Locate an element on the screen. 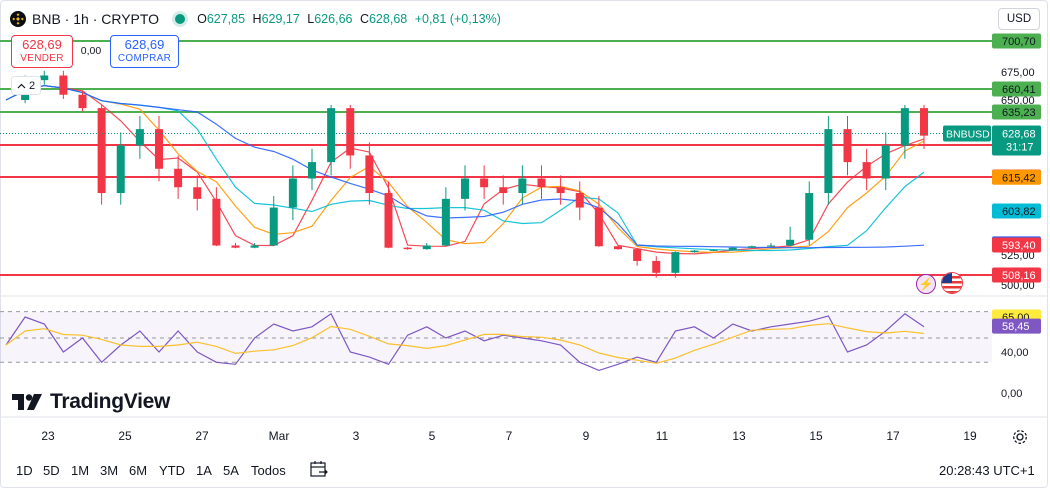  price-tick-label: 525,00 is located at coordinates (1018, 256).